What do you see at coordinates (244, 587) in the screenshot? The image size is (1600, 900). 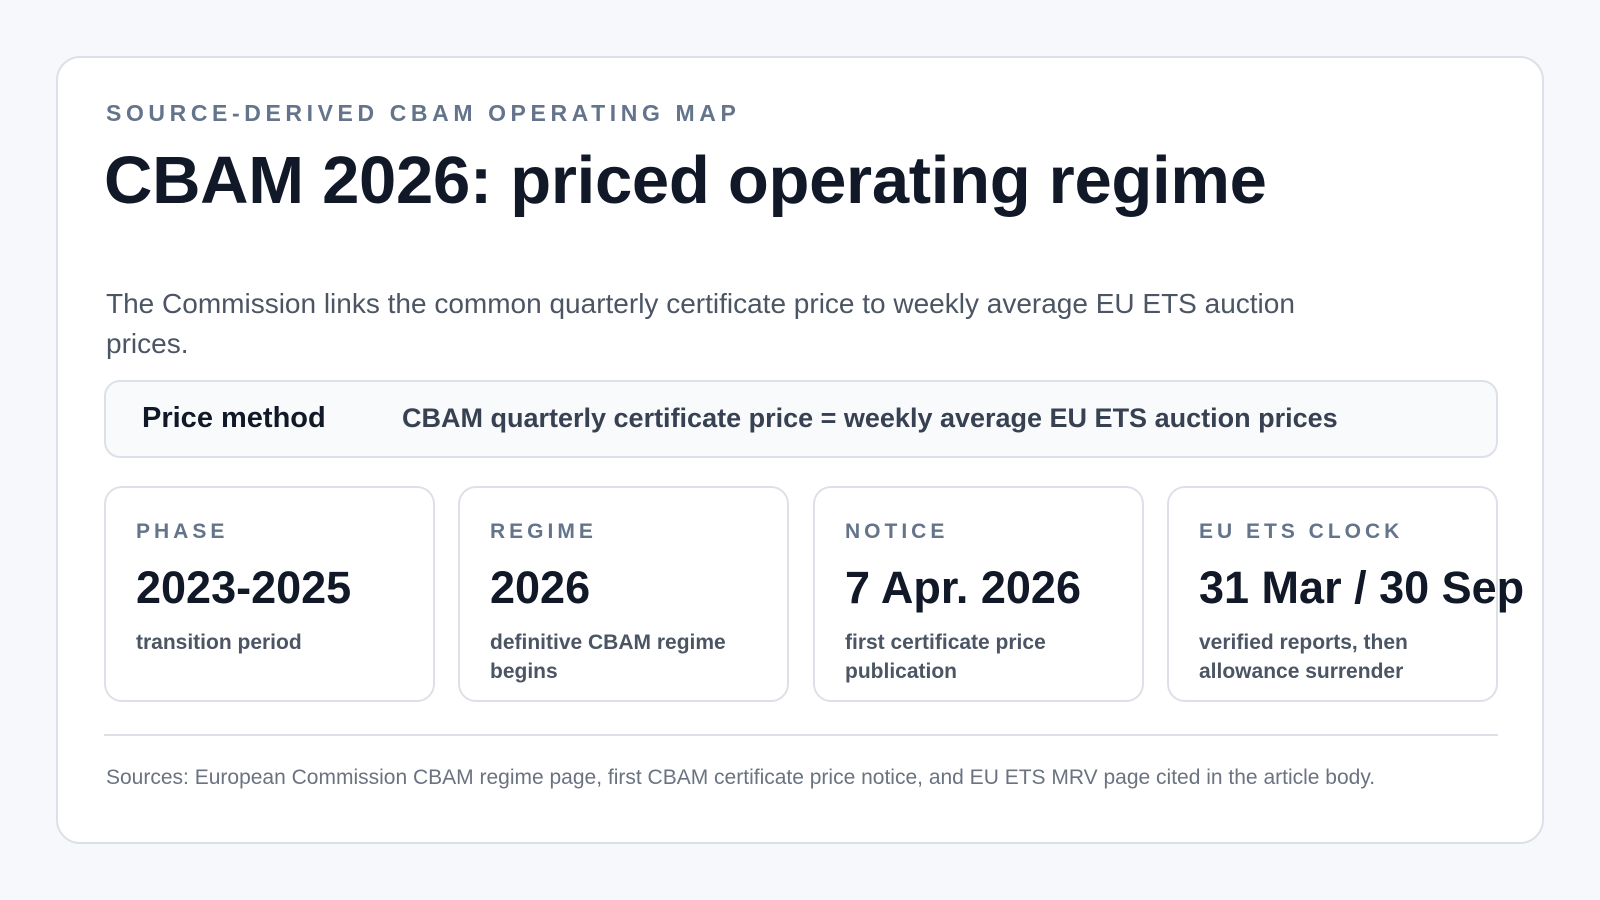 I see `tile-value: 2023-2025` at bounding box center [244, 587].